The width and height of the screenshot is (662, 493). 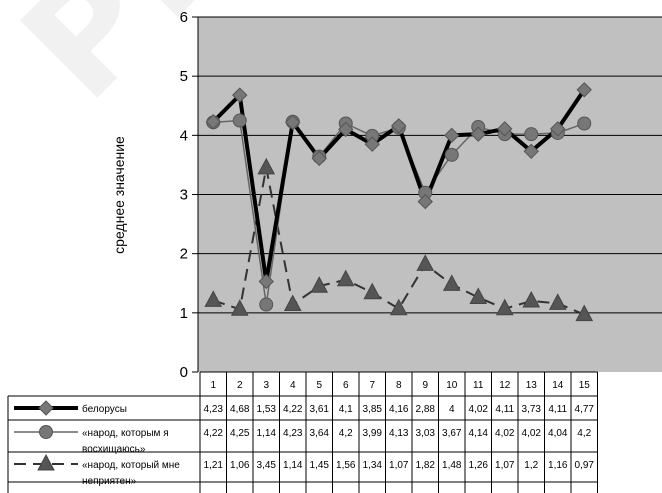 What do you see at coordinates (531, 465) in the screenshot?
I see `data-label: 1,2` at bounding box center [531, 465].